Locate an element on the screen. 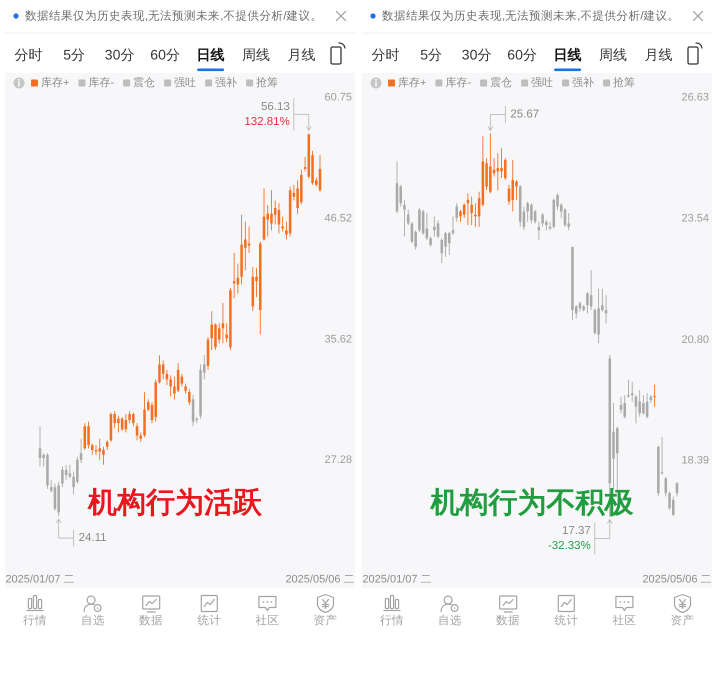 The width and height of the screenshot is (714, 675). y-tick-label: 23.54 is located at coordinates (695, 218).